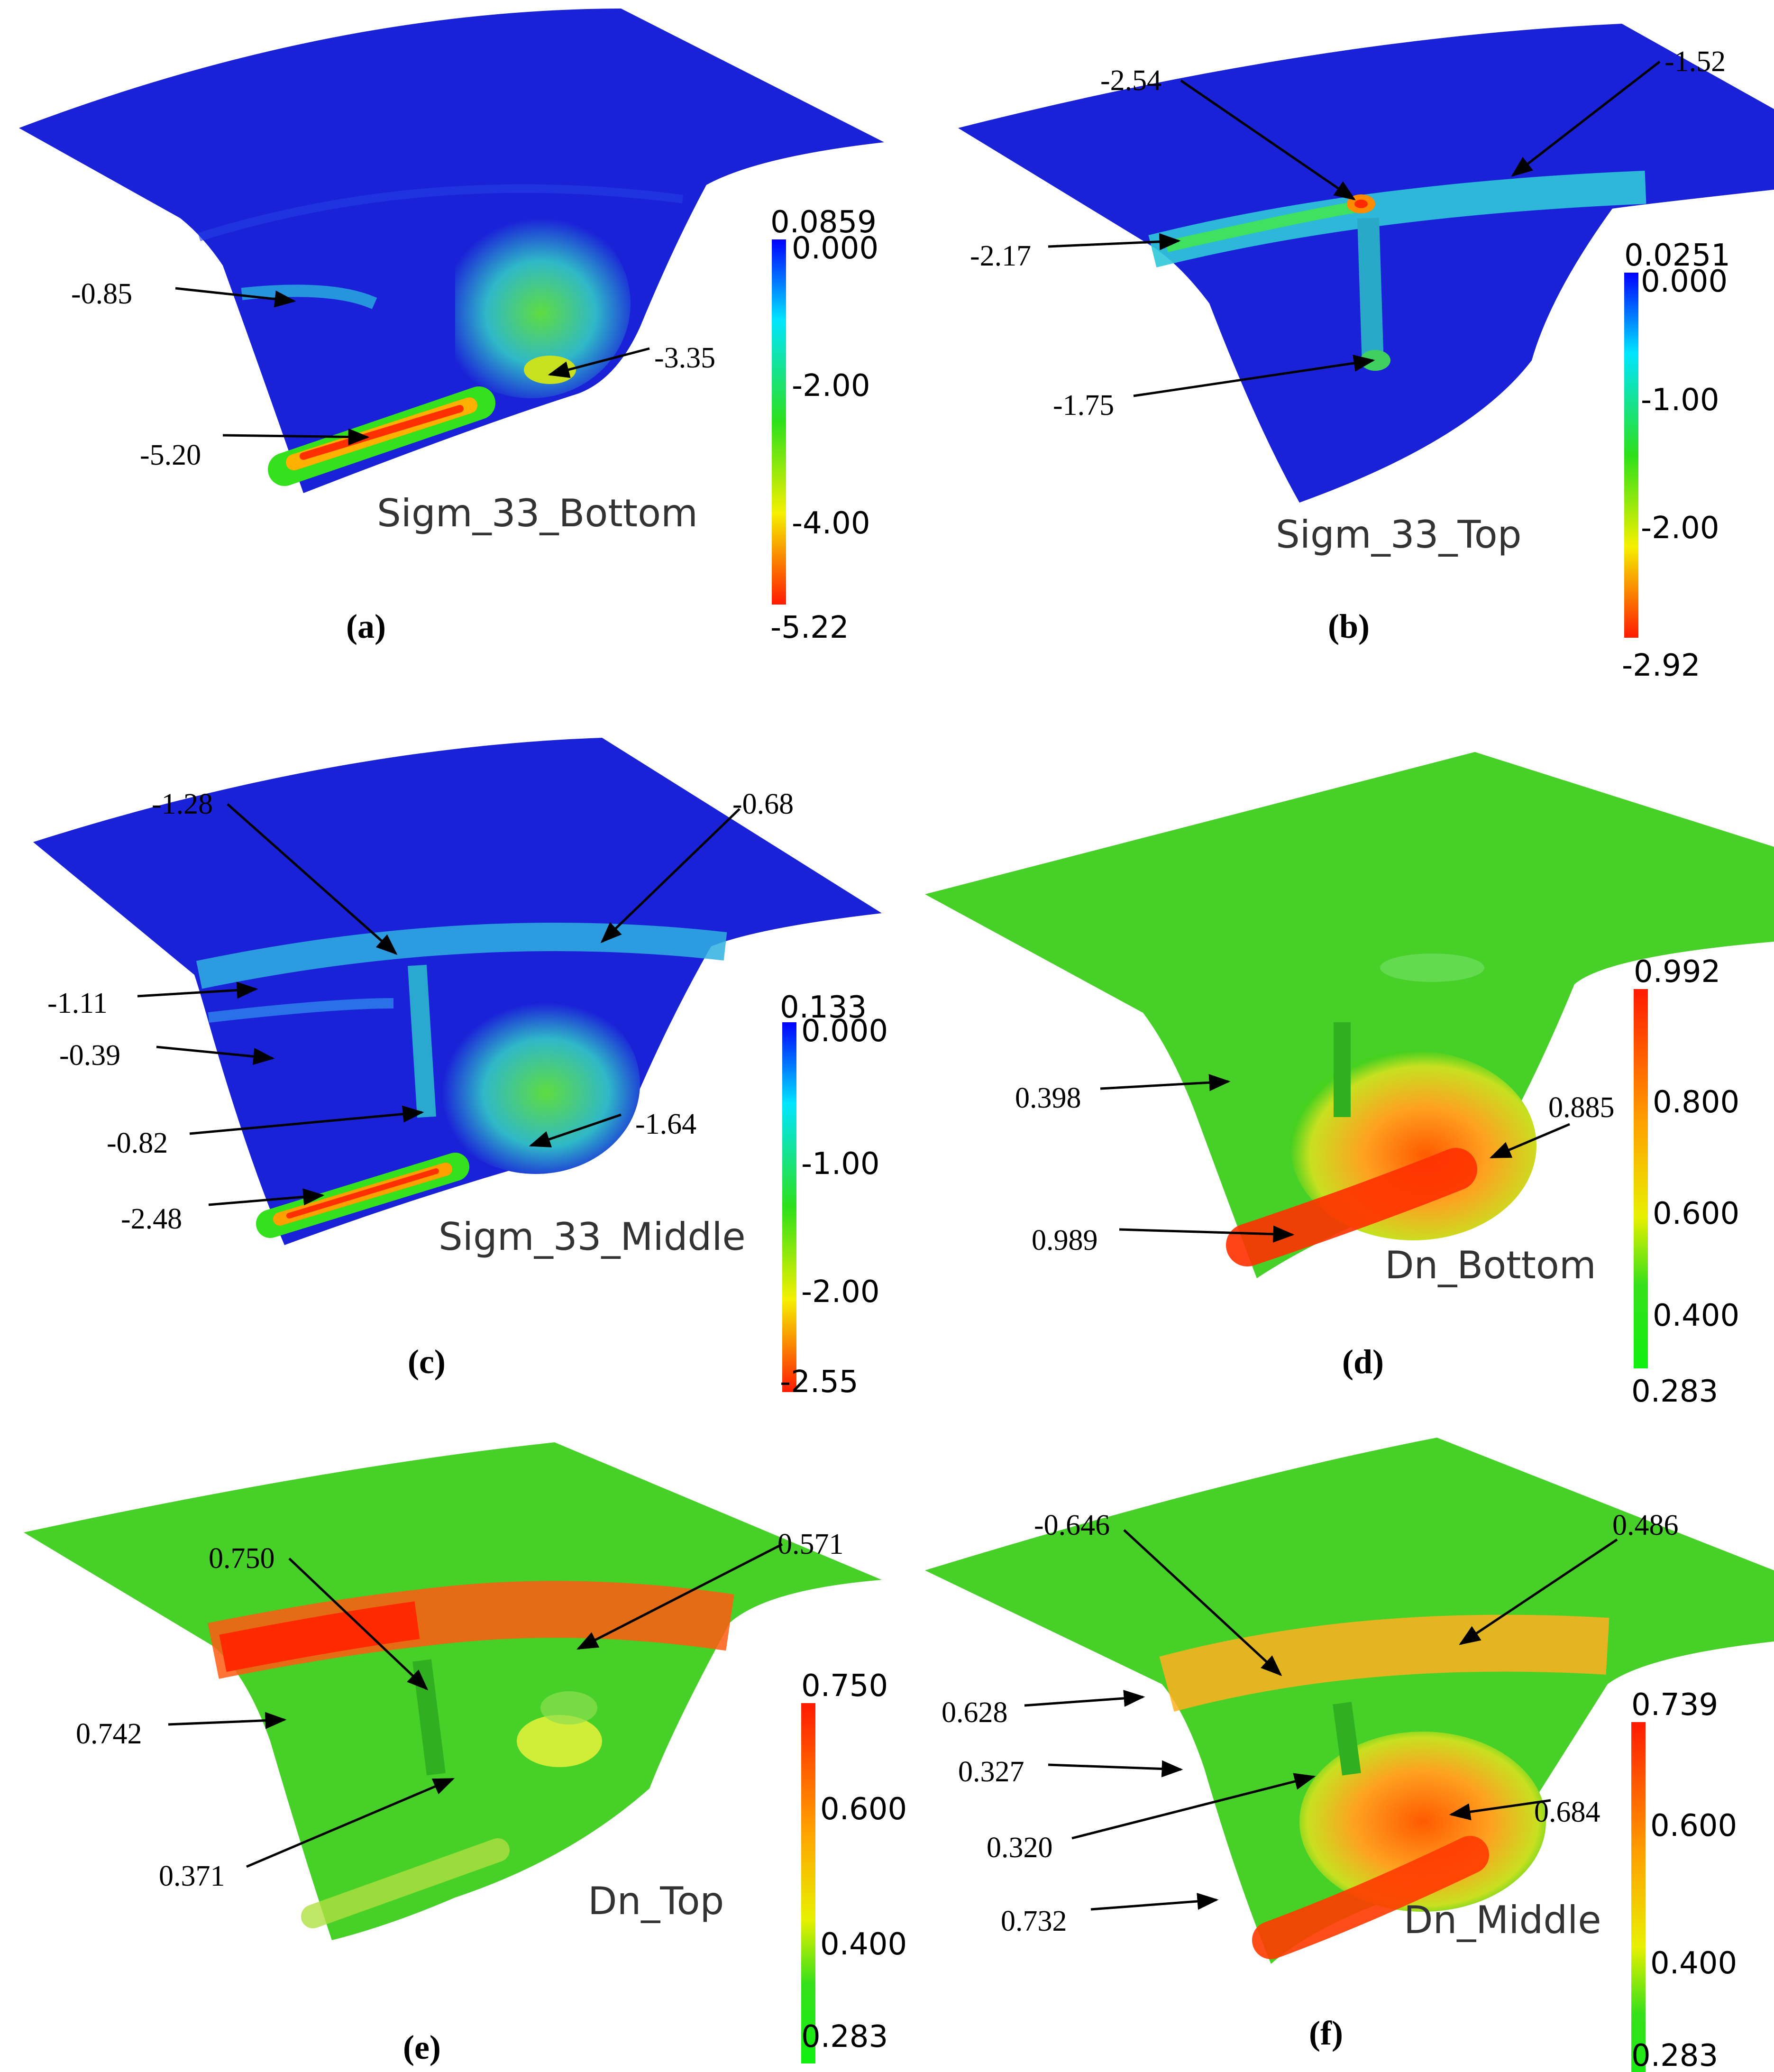 The height and width of the screenshot is (2072, 1774). I want to click on annotation: -2.48, so click(151, 1219).